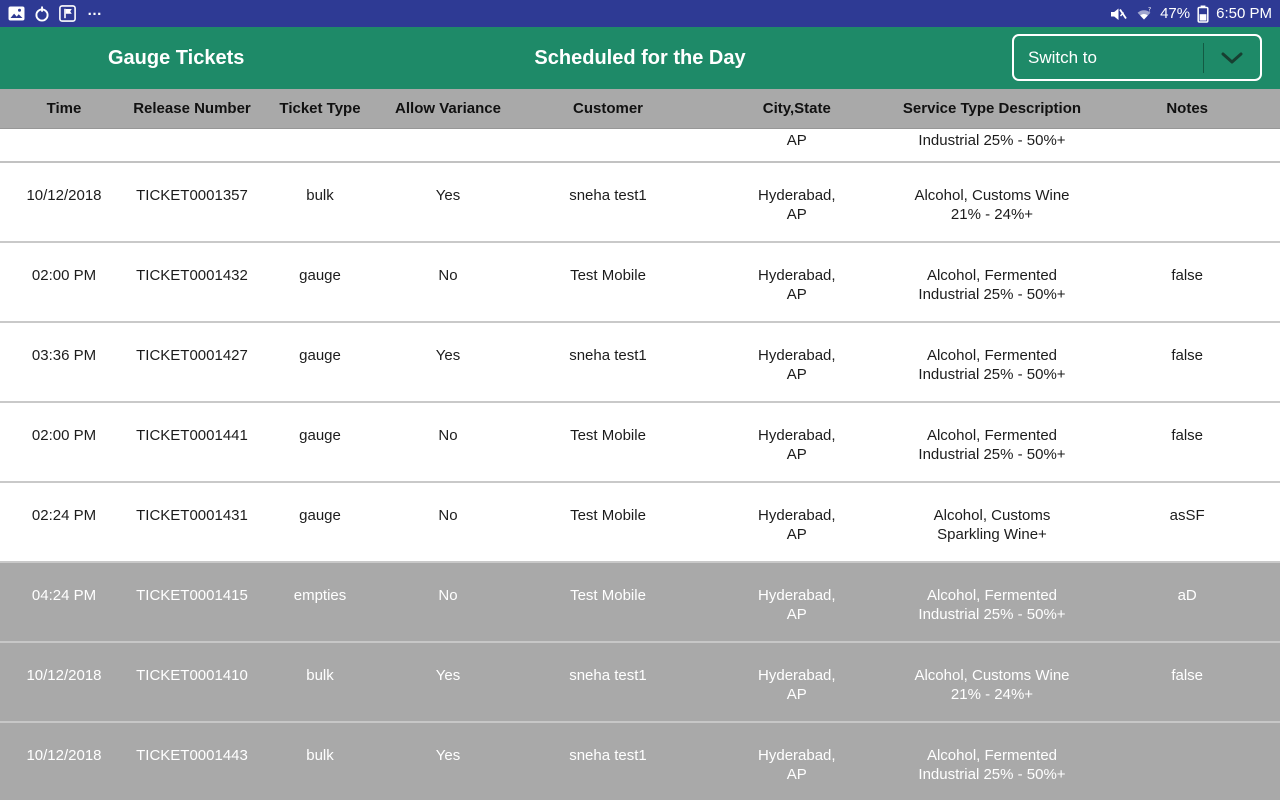 This screenshot has width=1280, height=800. I want to click on cell-time: 02:24 PM, so click(64, 515).